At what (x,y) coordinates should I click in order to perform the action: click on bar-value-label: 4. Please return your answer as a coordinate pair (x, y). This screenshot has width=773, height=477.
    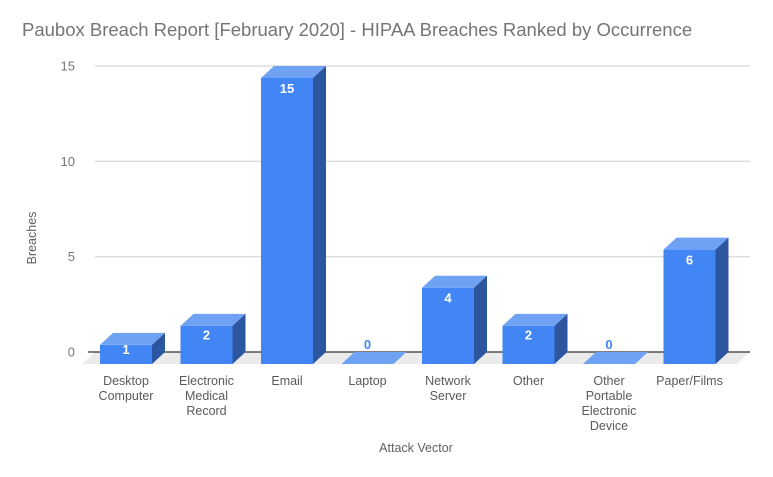
    Looking at the image, I should click on (448, 298).